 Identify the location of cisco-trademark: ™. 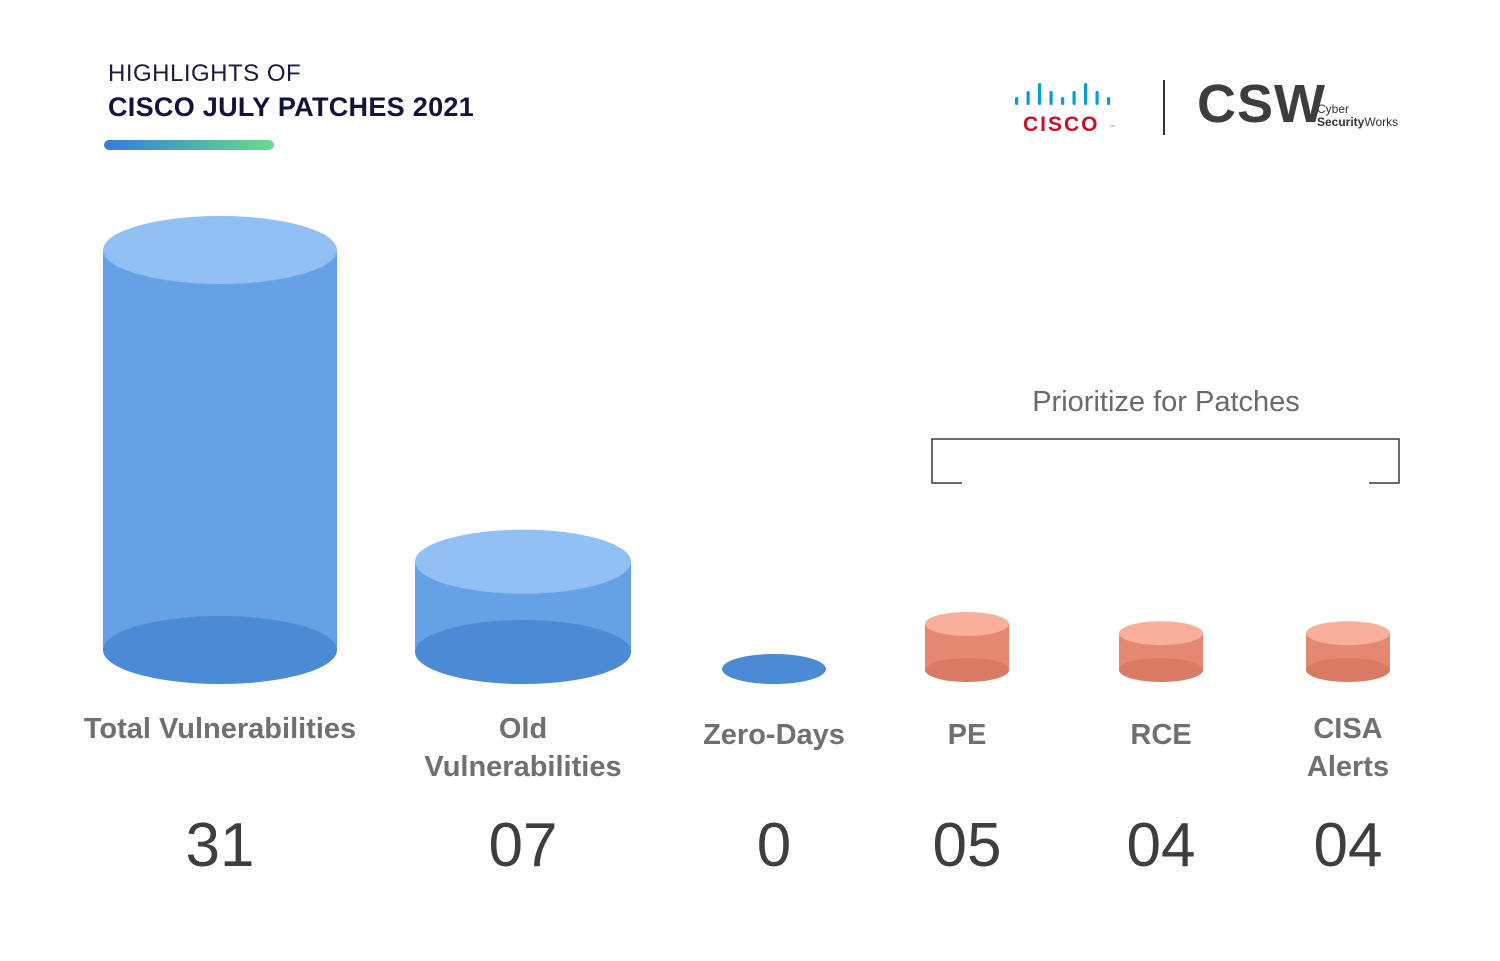
(1112, 128).